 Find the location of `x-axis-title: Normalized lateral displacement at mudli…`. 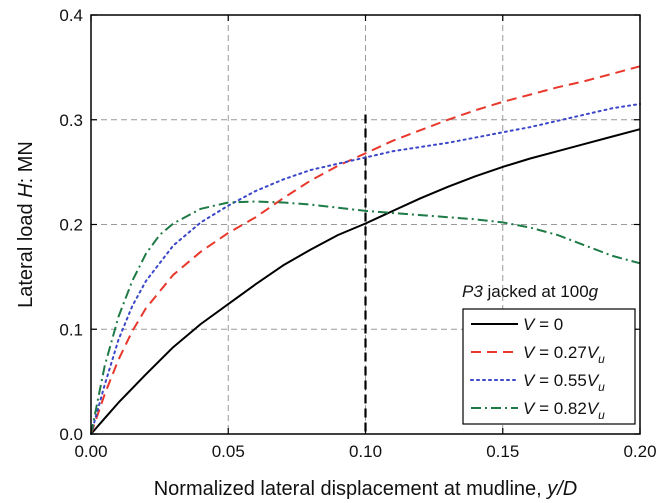

x-axis-title: Normalized lateral displacement at mudli… is located at coordinates (366, 489).